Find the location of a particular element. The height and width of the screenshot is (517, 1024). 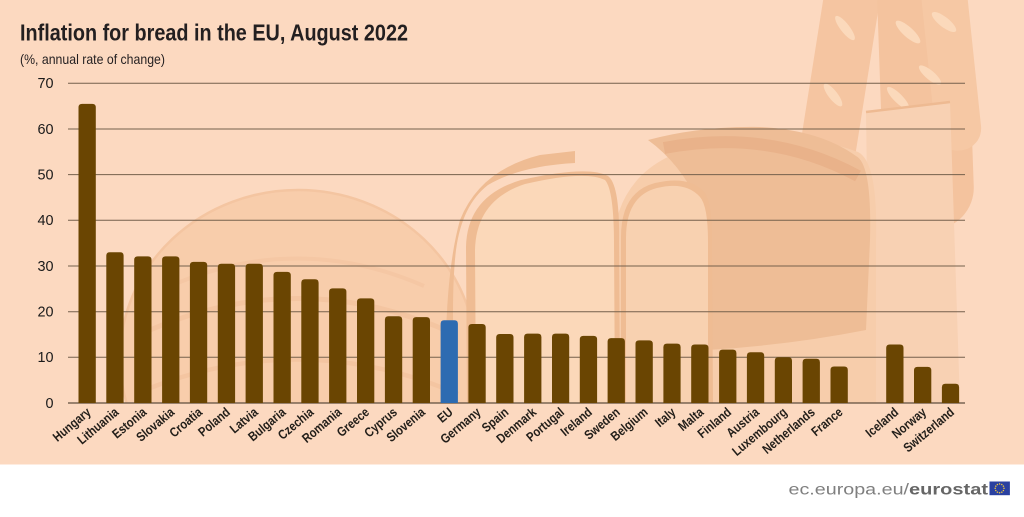

svg-text: 50 is located at coordinates (45, 175).